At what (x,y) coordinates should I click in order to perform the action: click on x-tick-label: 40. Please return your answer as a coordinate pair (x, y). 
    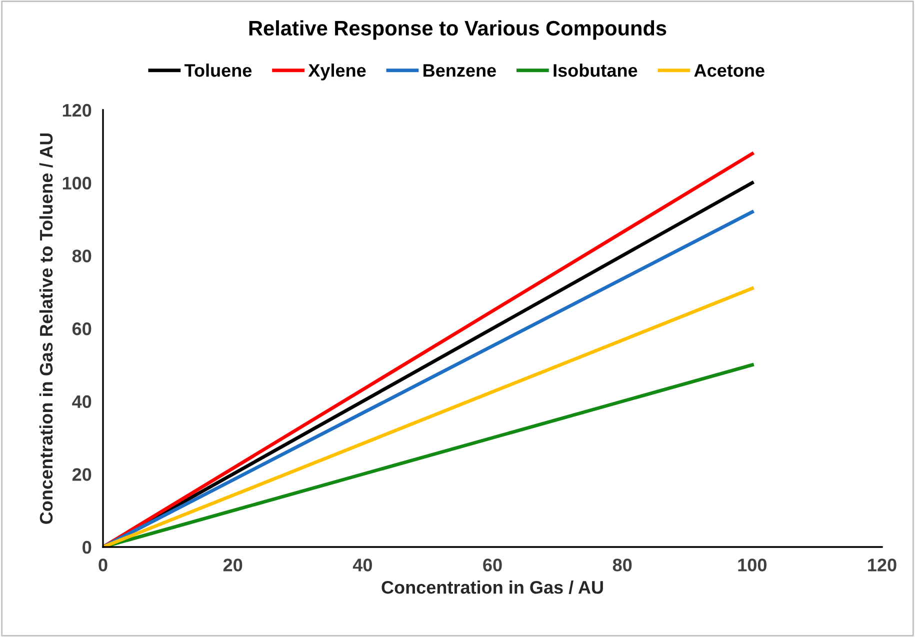
    Looking at the image, I should click on (362, 565).